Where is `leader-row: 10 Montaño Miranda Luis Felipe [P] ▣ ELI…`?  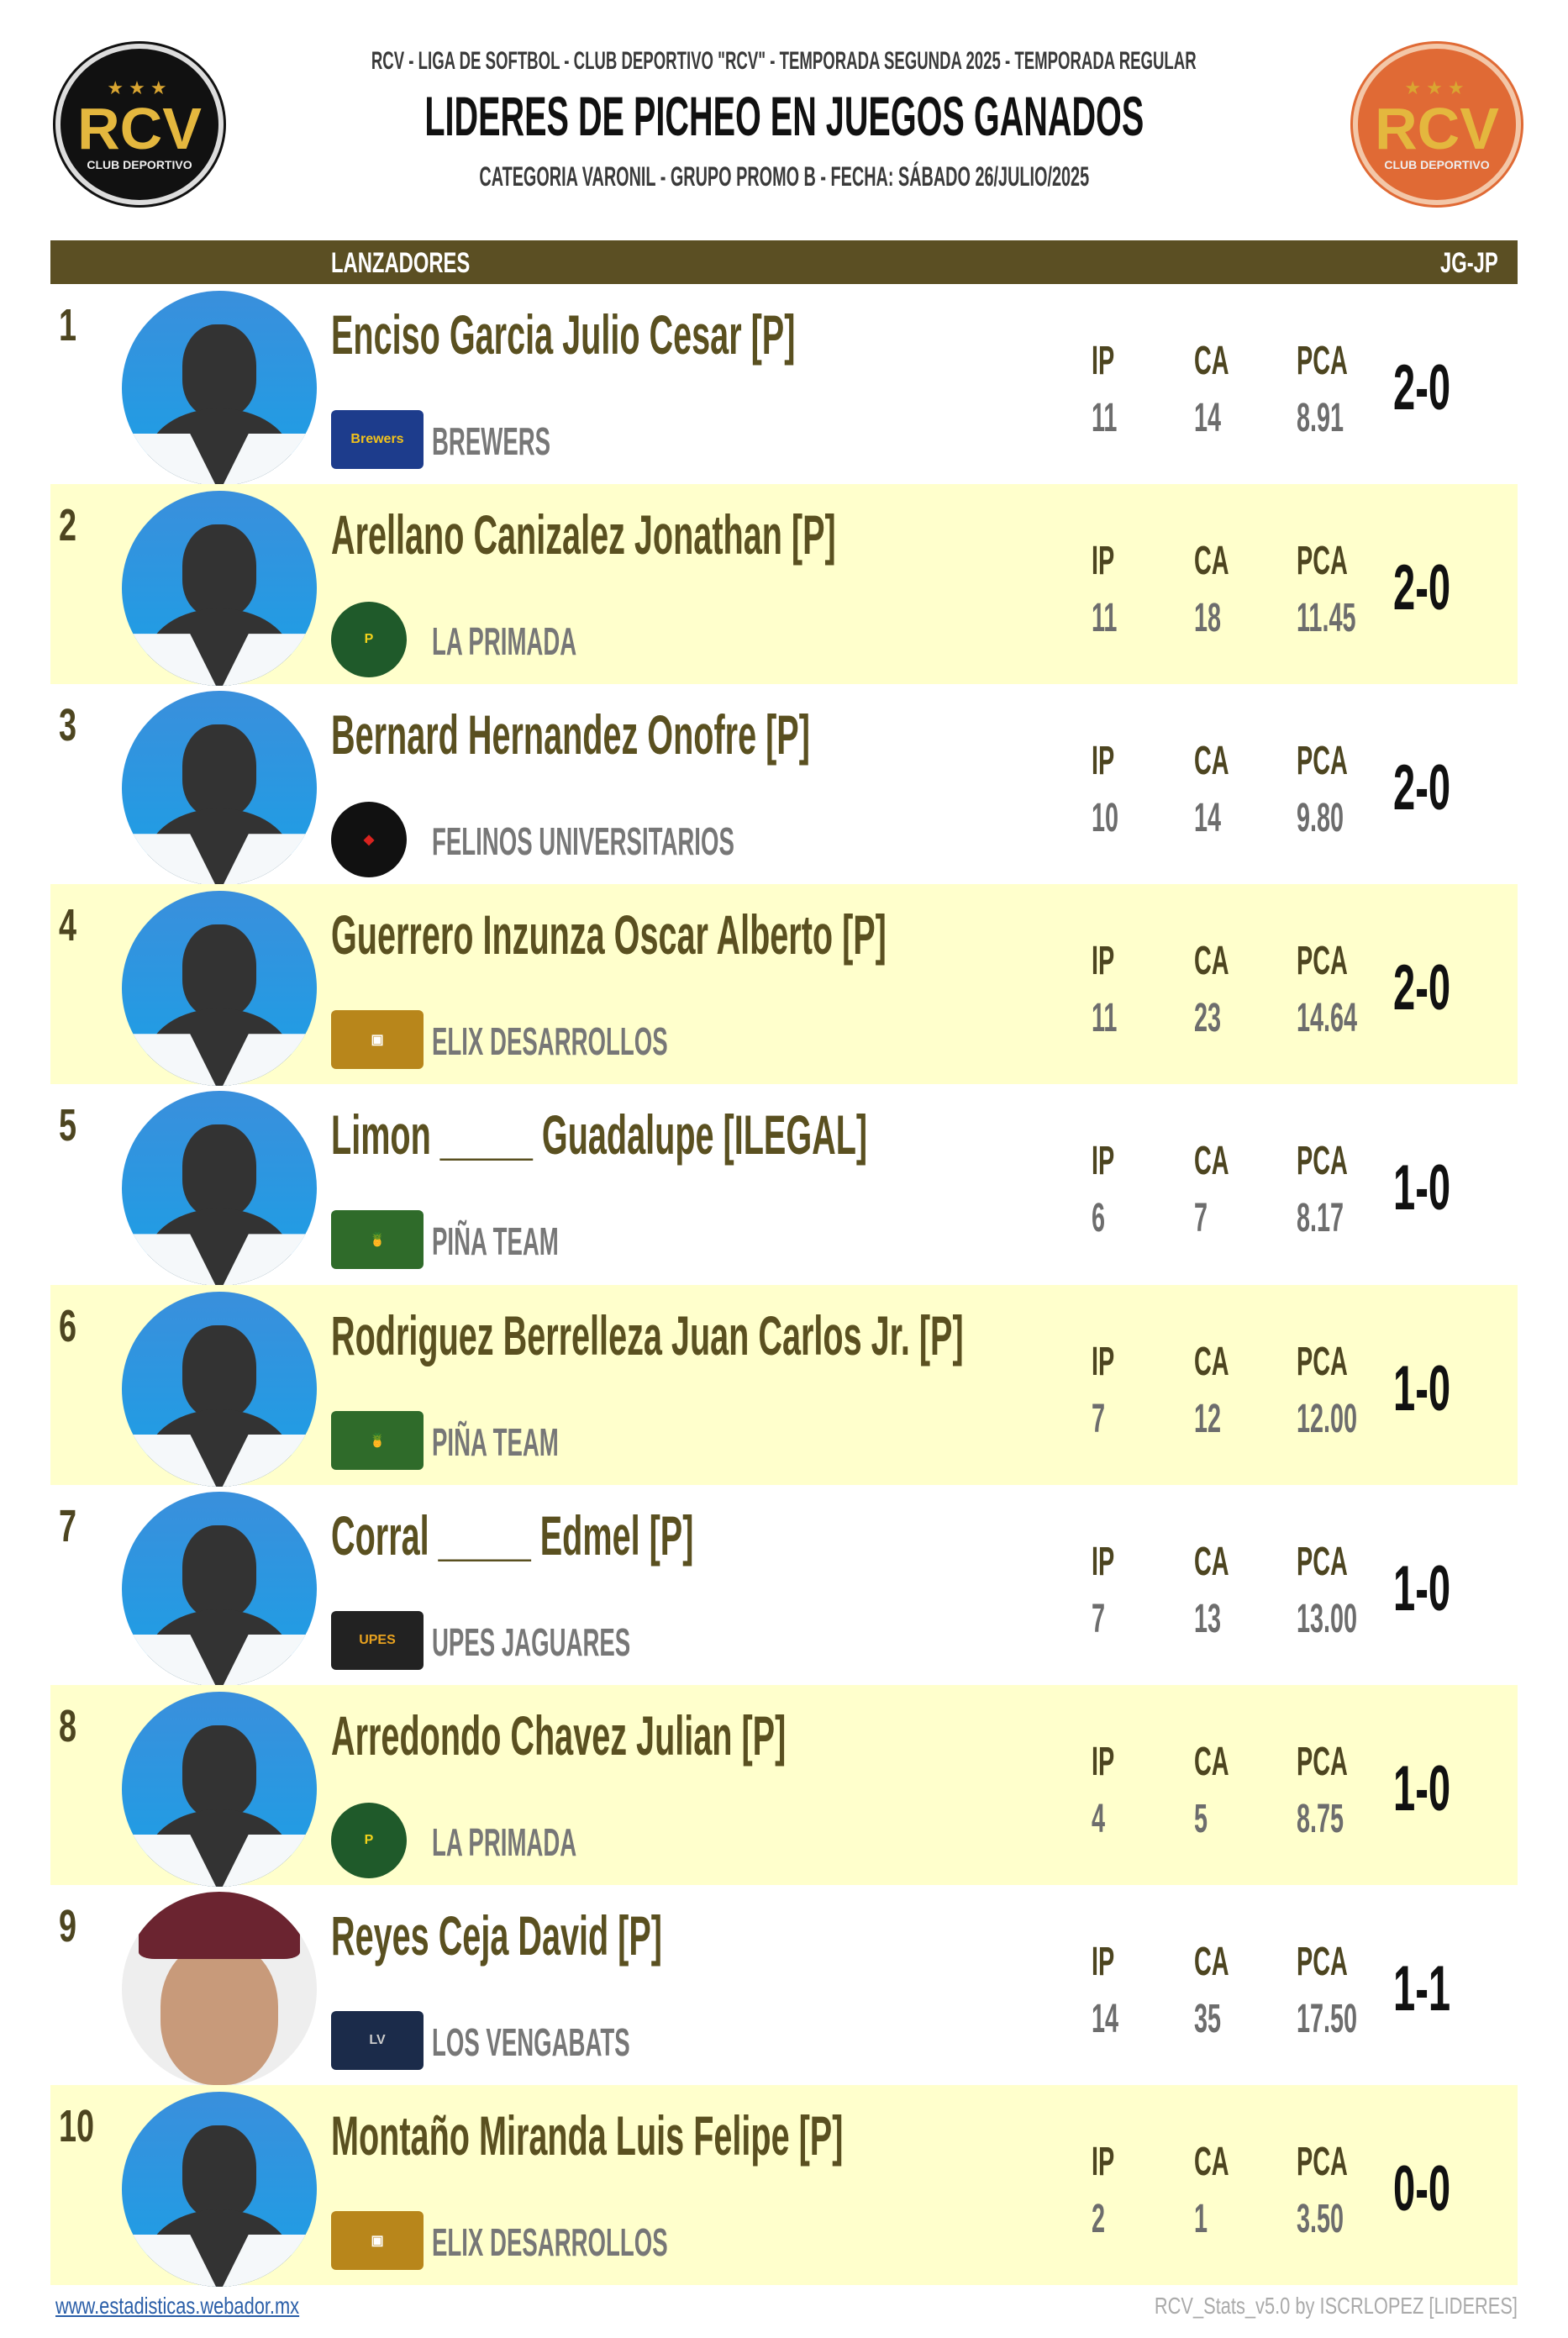 leader-row: 10 Montaño Miranda Luis Felipe [P] ▣ ELI… is located at coordinates (784, 2185).